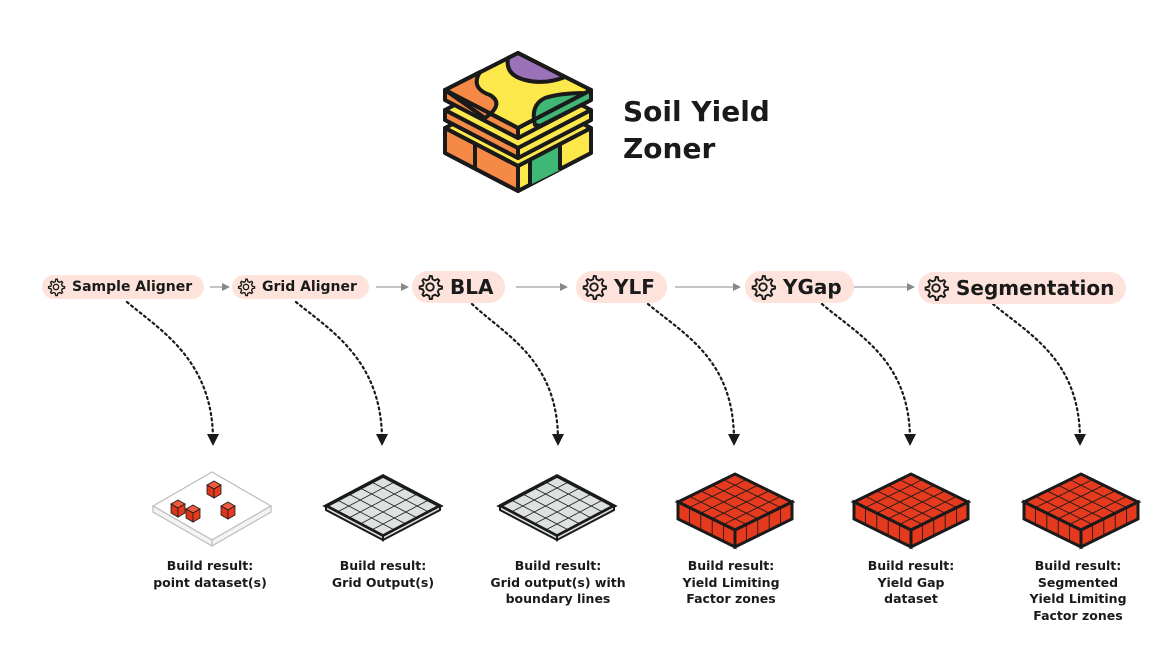 The width and height of the screenshot is (1173, 658). I want to click on step-label: YGap, so click(812, 287).